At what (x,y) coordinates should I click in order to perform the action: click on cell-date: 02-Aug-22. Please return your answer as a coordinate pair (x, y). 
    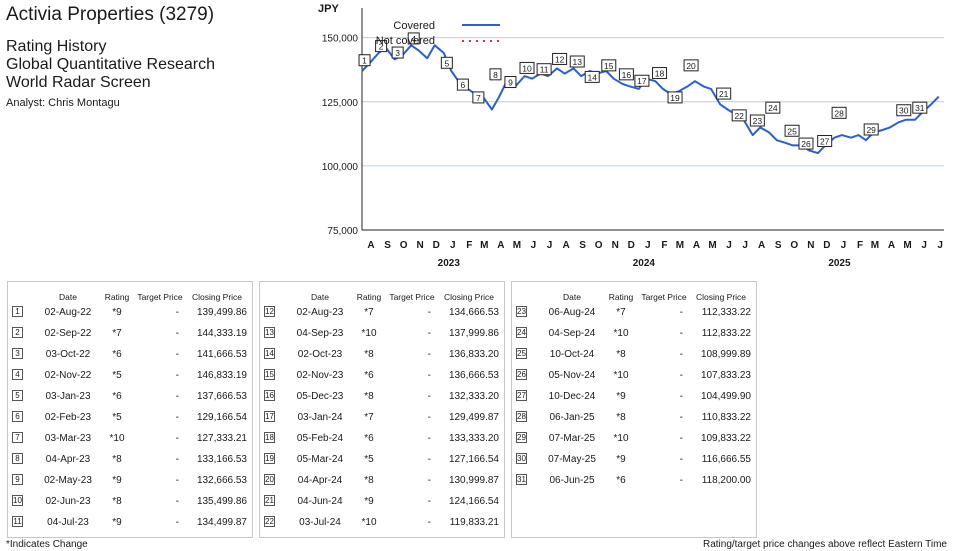
    Looking at the image, I should click on (68, 312).